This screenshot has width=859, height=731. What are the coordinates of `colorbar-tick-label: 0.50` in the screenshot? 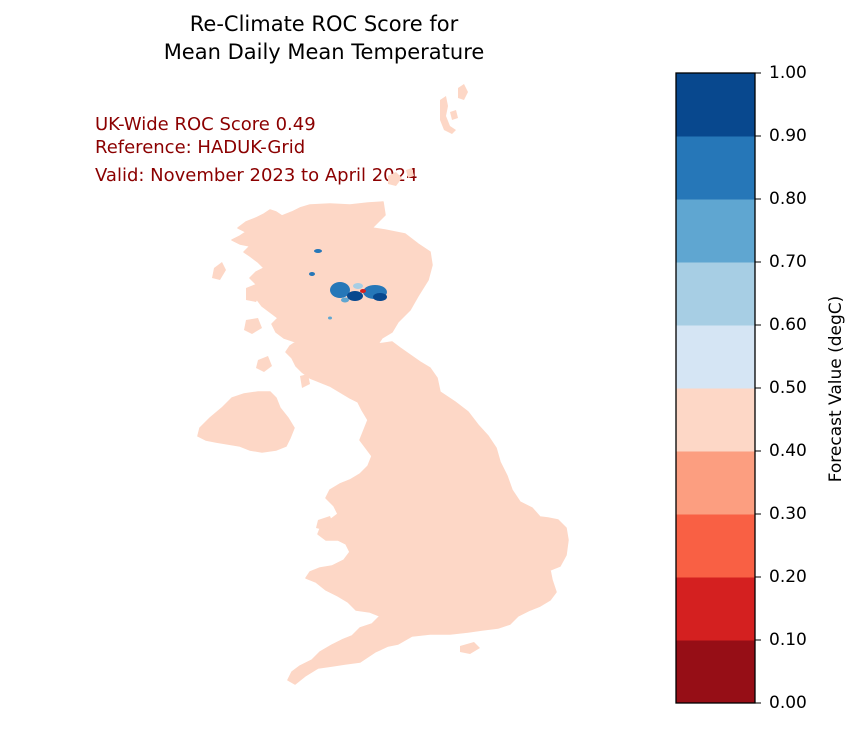 It's located at (788, 388).